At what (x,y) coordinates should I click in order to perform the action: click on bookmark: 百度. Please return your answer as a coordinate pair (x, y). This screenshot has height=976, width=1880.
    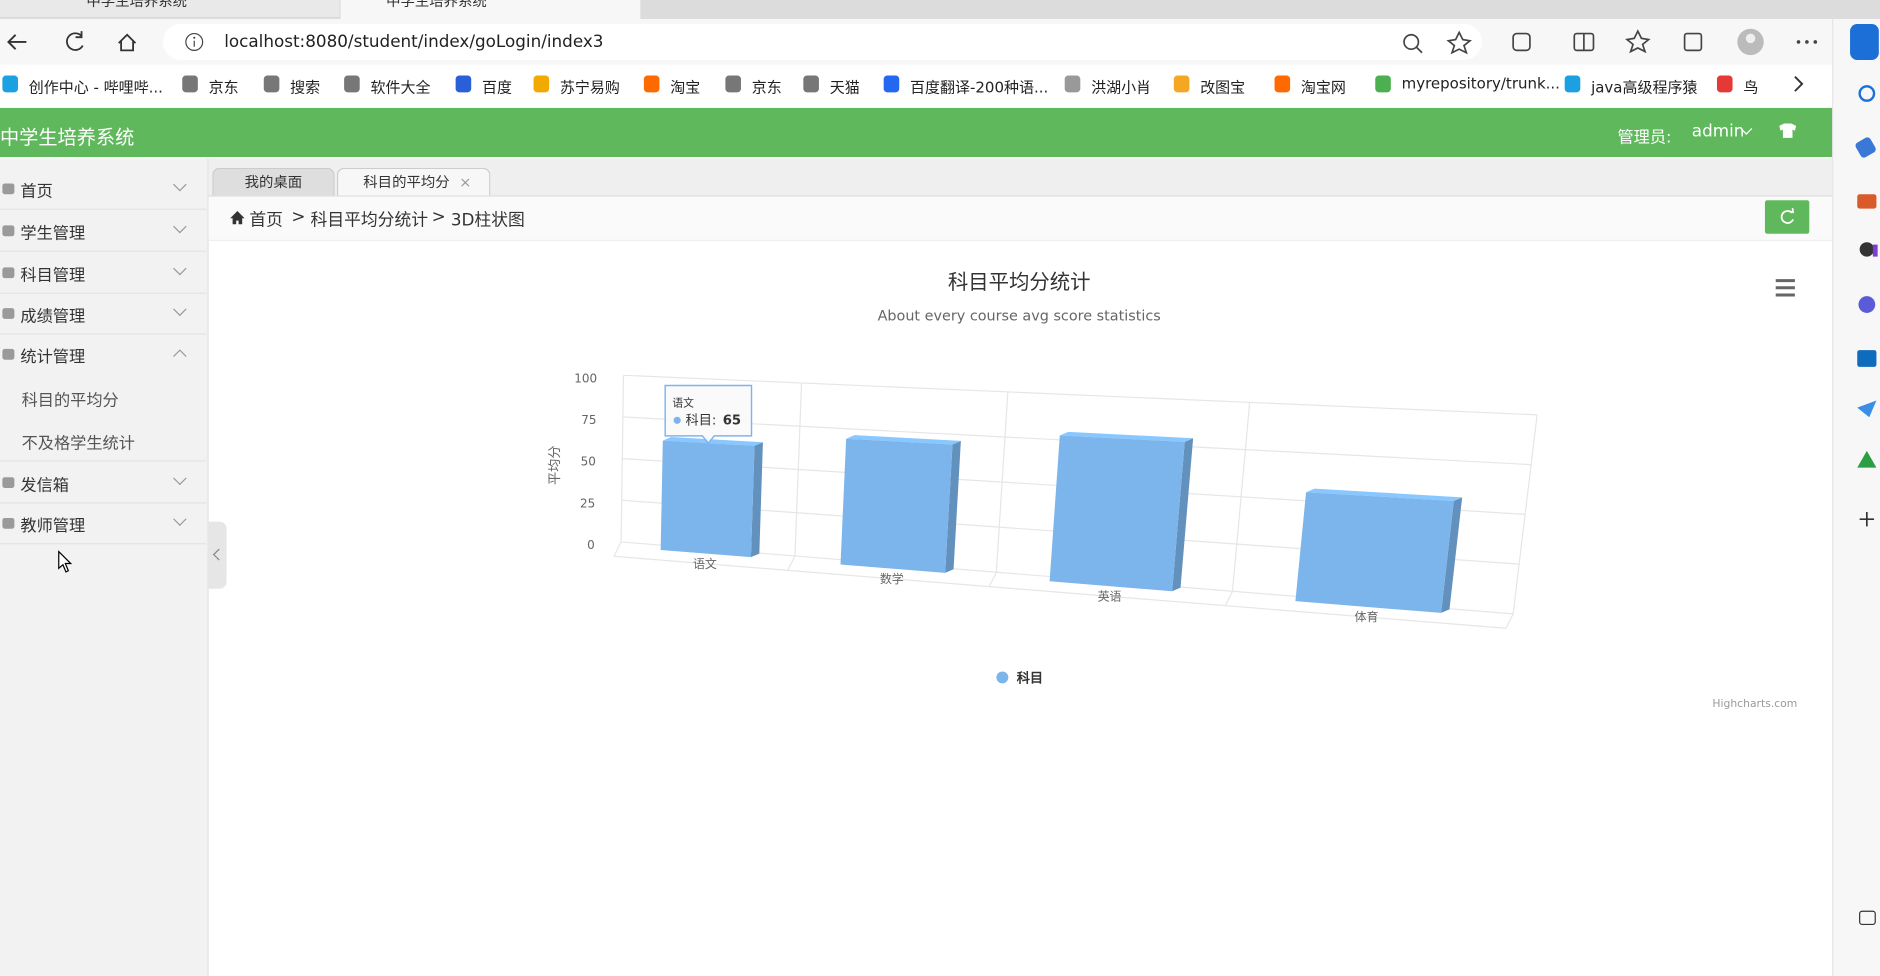
    Looking at the image, I should click on (496, 86).